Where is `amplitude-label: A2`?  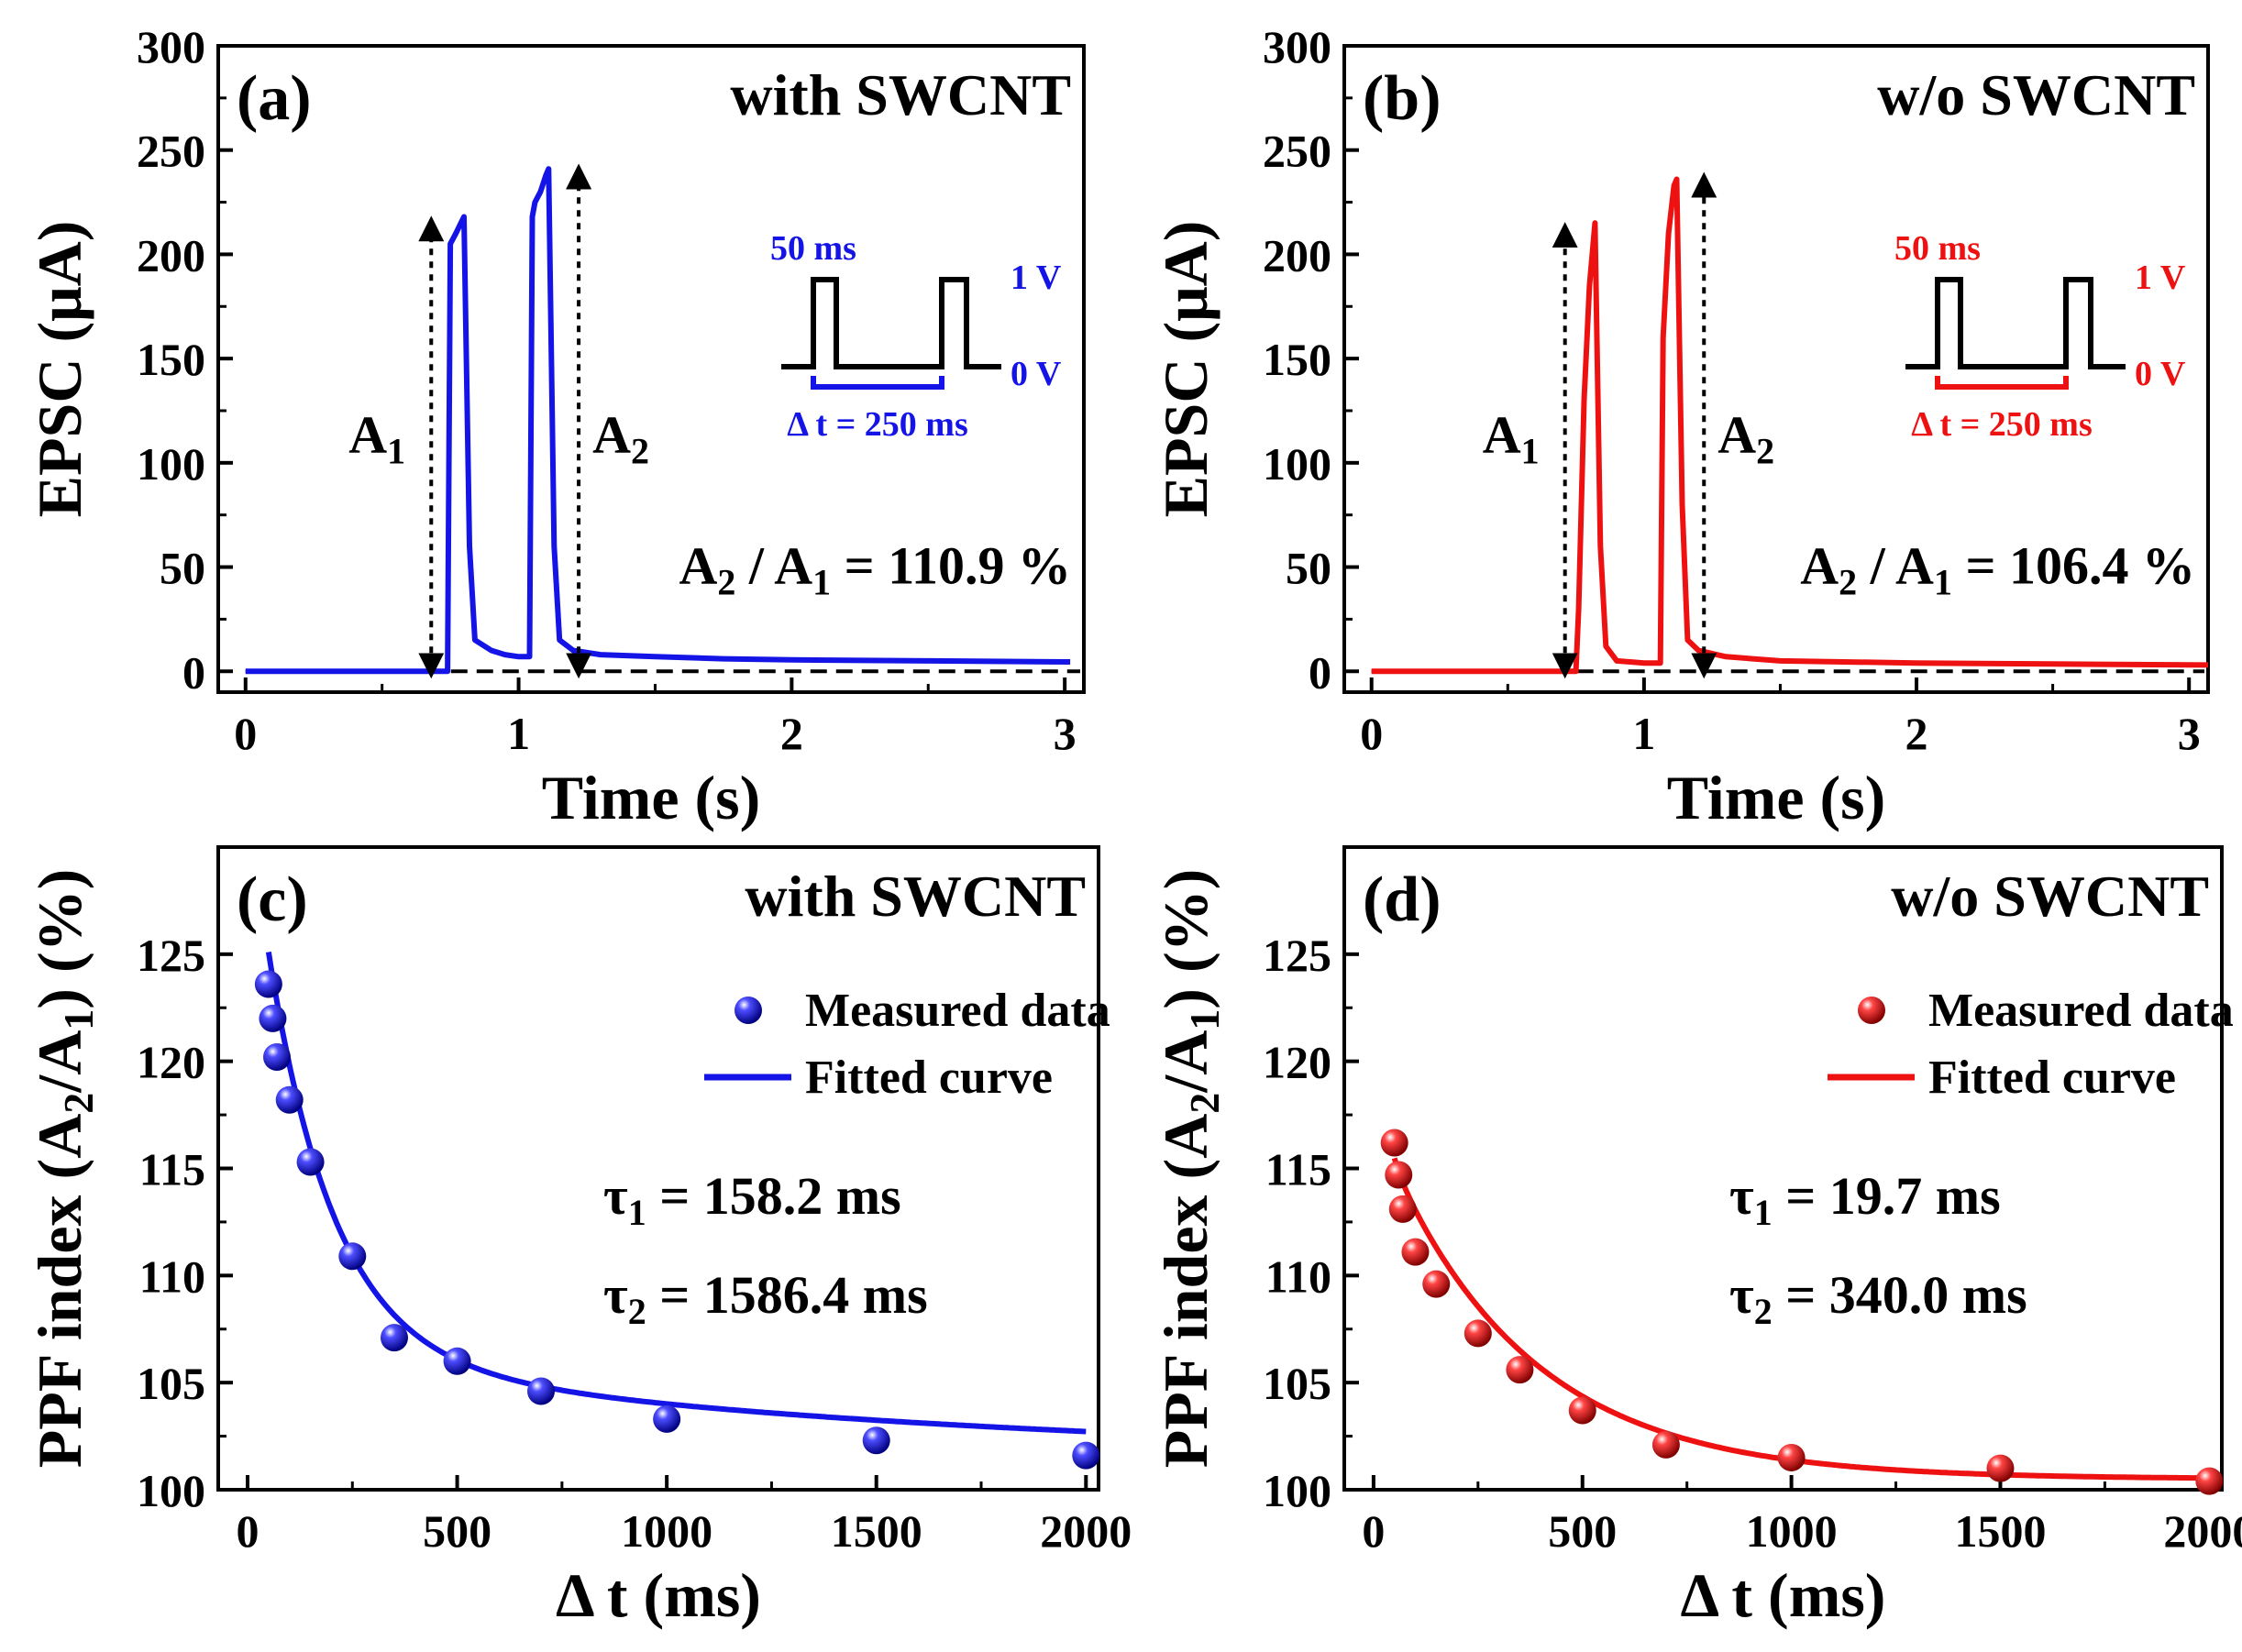 amplitude-label: A2 is located at coordinates (1745, 437).